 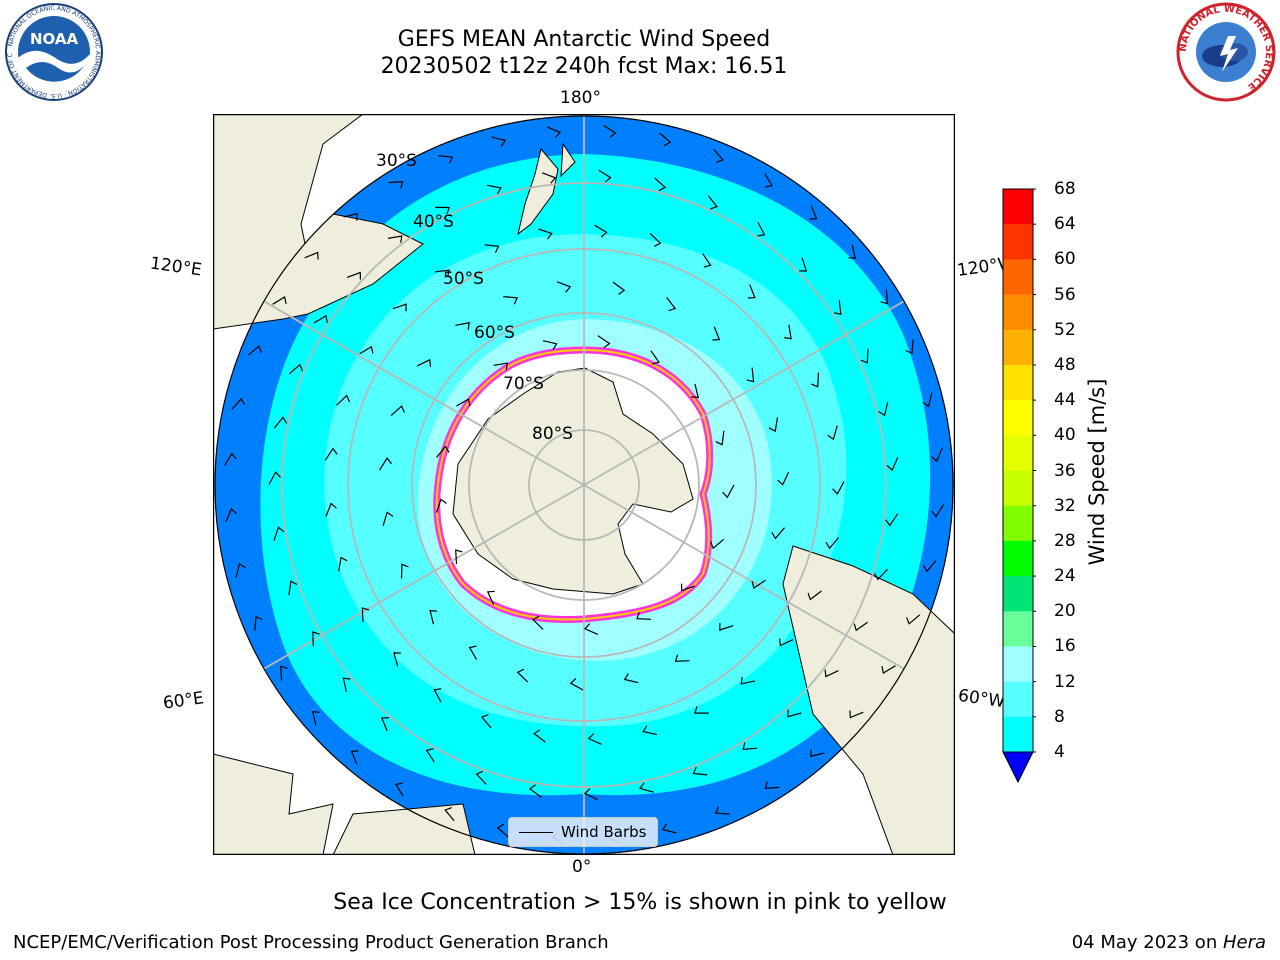 I want to click on lat-label-30s: 30°S, so click(x=396, y=161).